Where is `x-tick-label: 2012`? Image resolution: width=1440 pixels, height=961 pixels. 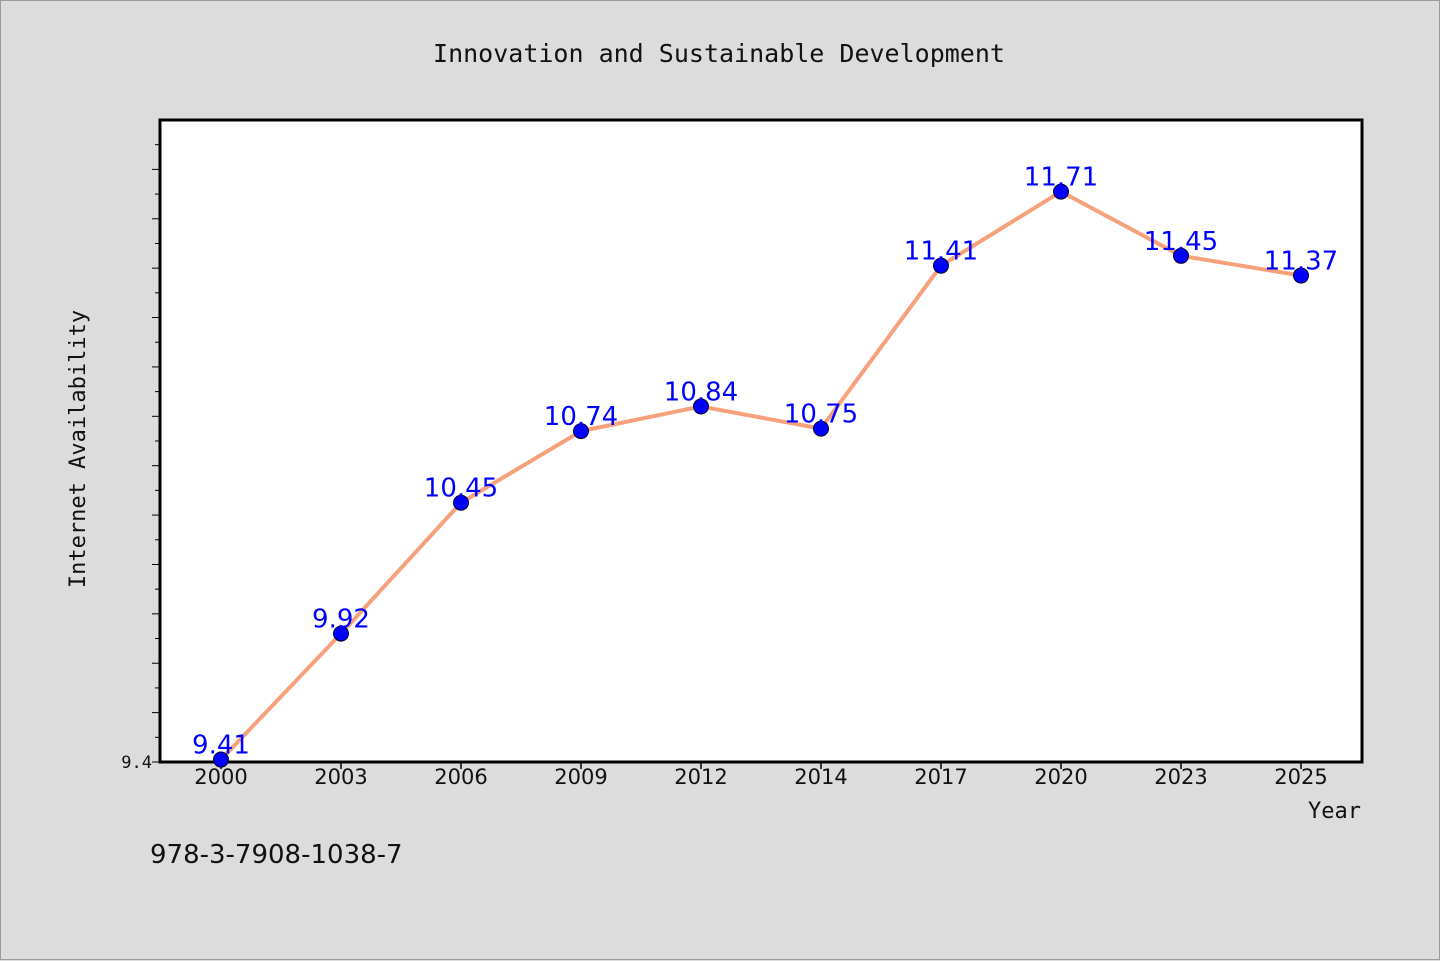
x-tick-label: 2012 is located at coordinates (700, 777).